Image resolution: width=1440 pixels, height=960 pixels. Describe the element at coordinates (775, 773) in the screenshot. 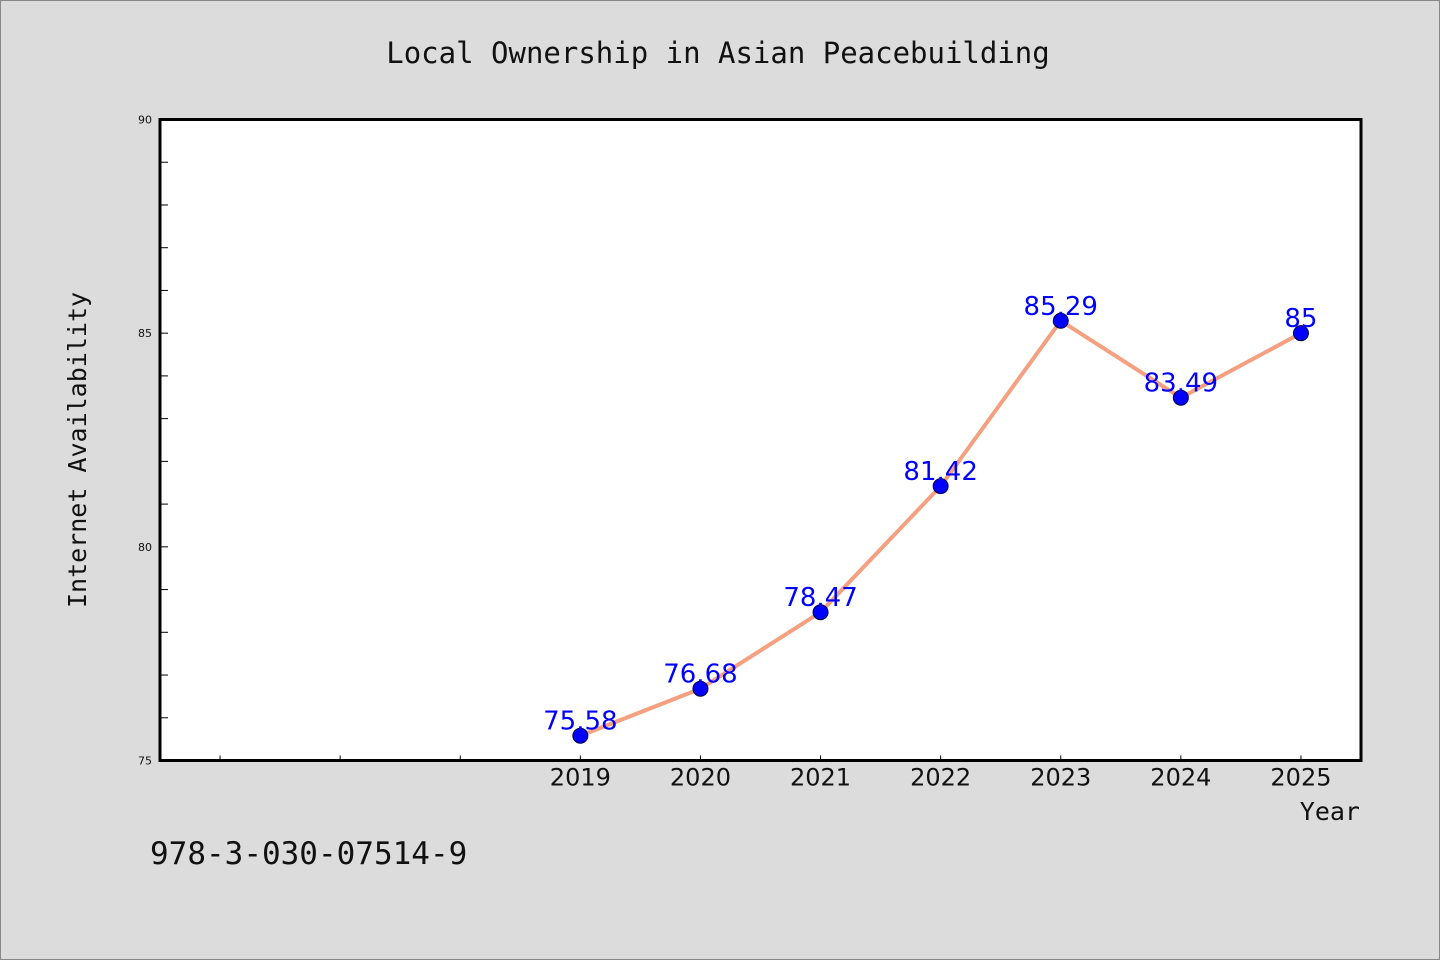

I see `x-axis: 2019 2020 2021 2022 2023 2024 2025` at that location.